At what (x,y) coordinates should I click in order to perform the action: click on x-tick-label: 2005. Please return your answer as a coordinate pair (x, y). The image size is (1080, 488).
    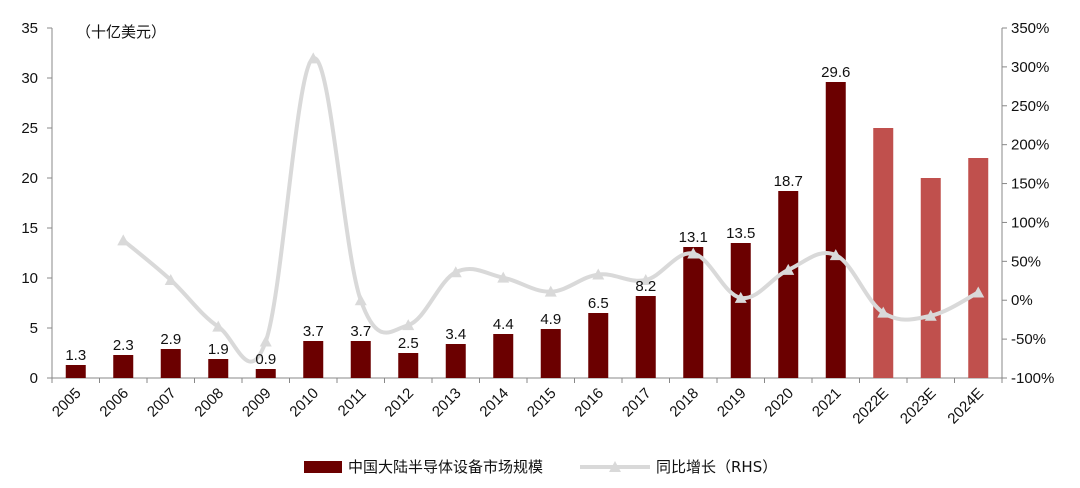
    Looking at the image, I should click on (67, 403).